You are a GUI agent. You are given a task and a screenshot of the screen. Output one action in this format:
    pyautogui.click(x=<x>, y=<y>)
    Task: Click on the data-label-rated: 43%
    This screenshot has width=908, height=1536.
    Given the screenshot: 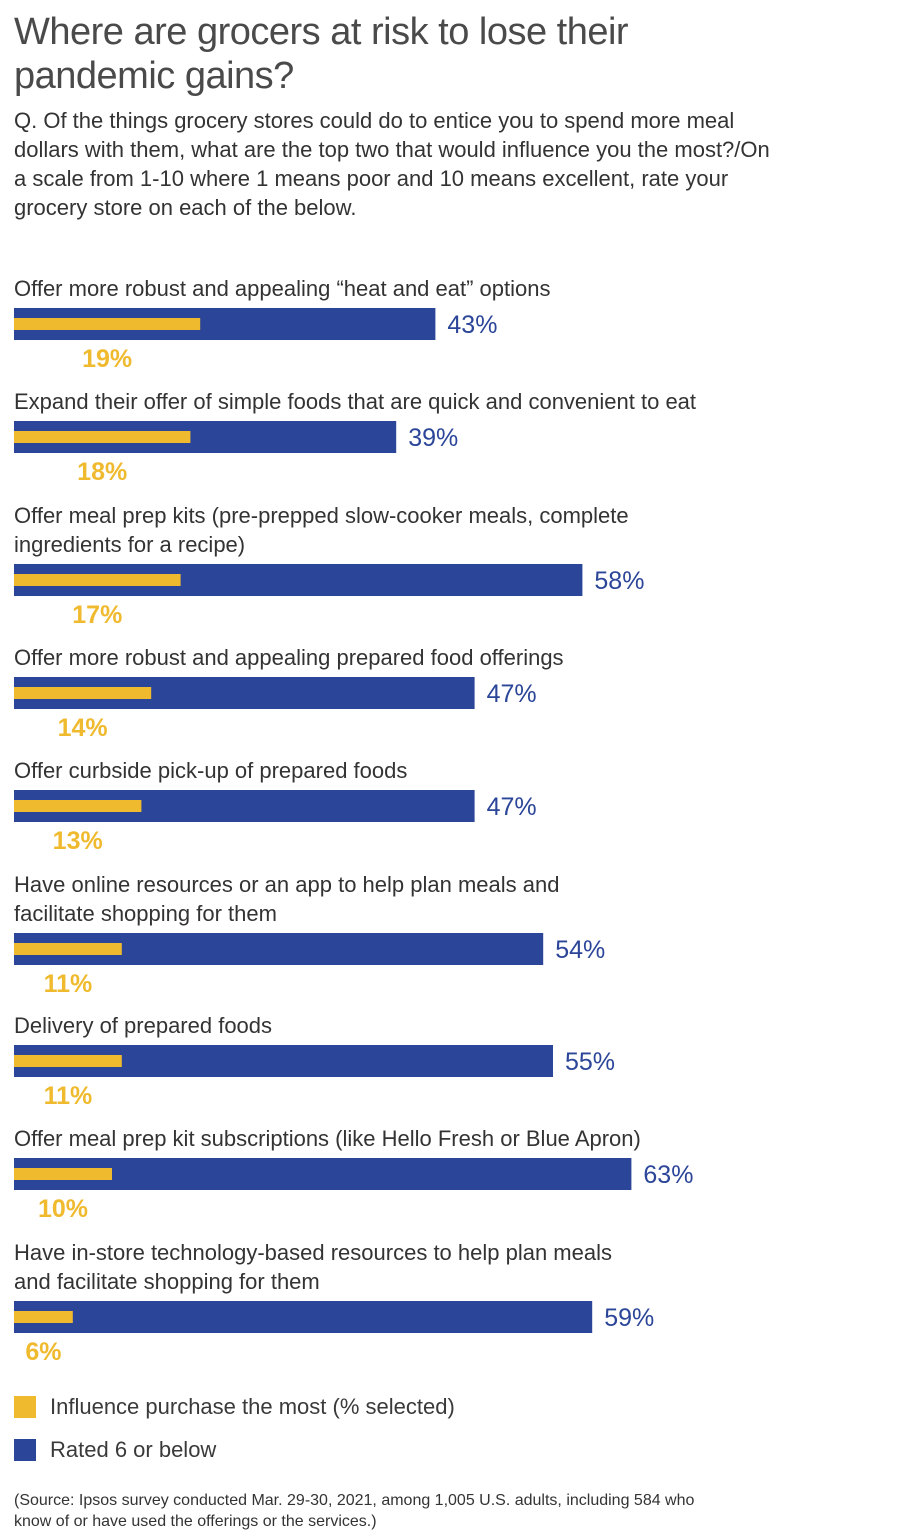 What is the action you would take?
    pyautogui.click(x=472, y=325)
    